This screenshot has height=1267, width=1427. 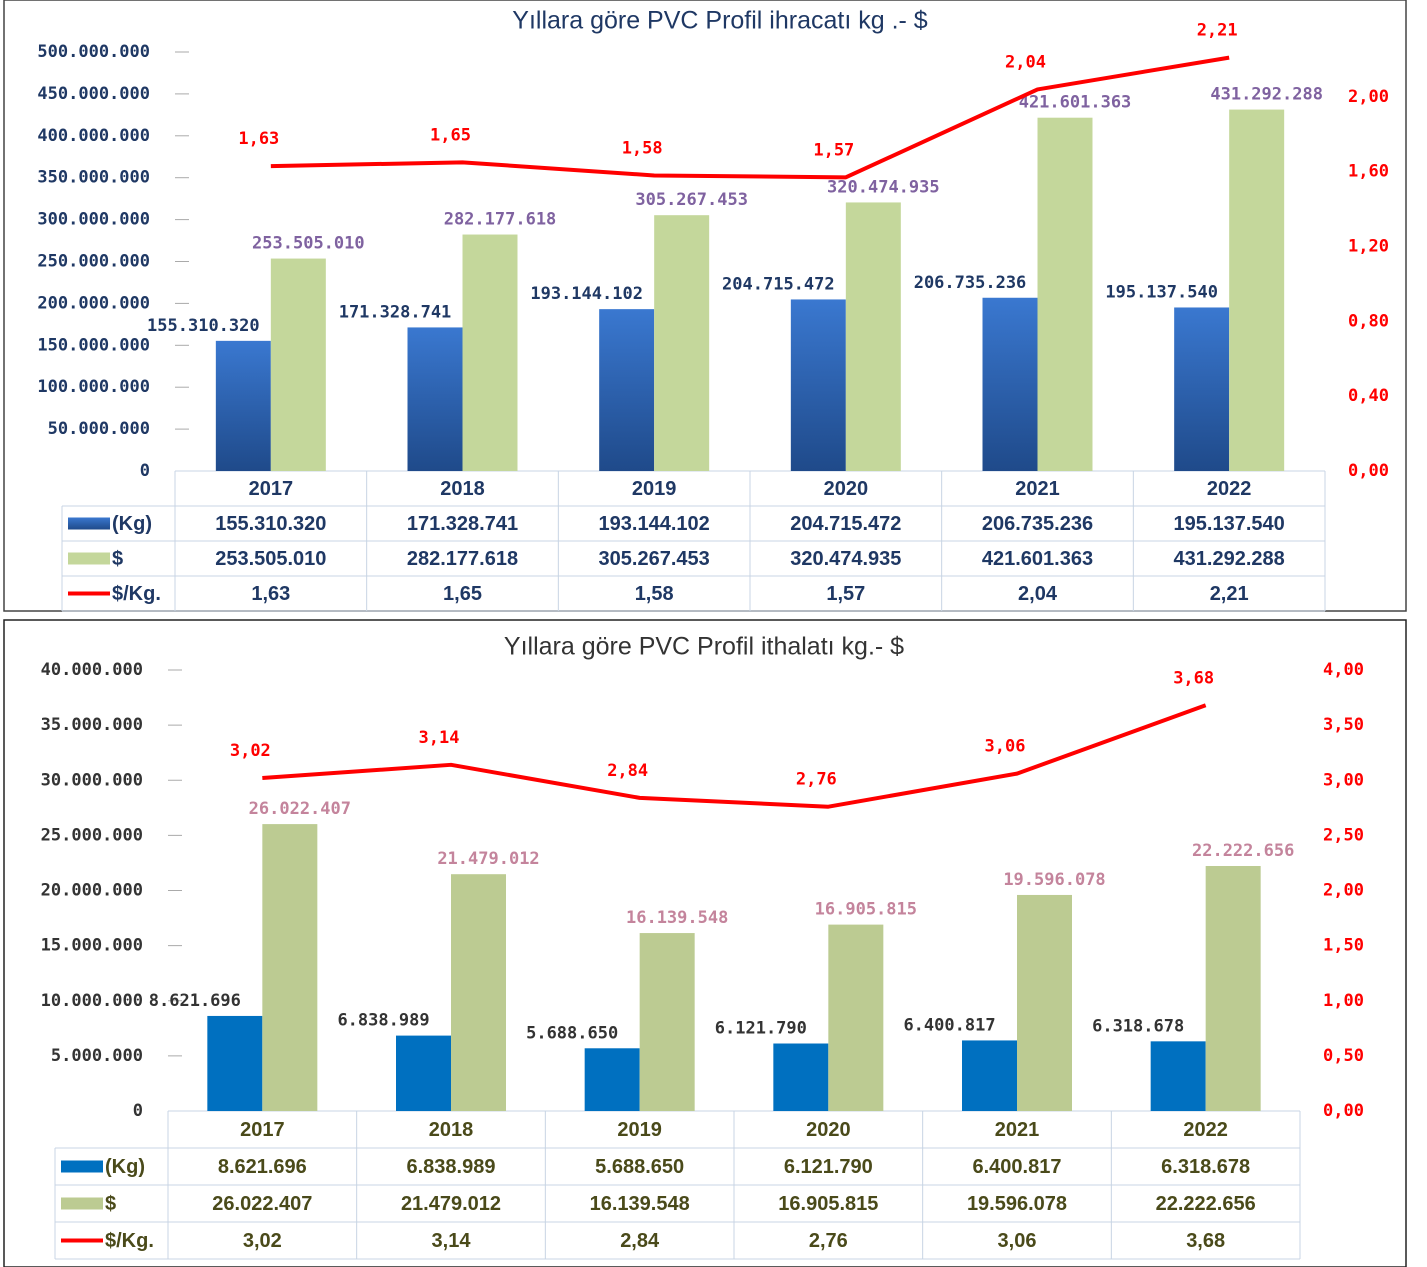 What do you see at coordinates (691, 200) in the screenshot?
I see `data-label: 305.267.453` at bounding box center [691, 200].